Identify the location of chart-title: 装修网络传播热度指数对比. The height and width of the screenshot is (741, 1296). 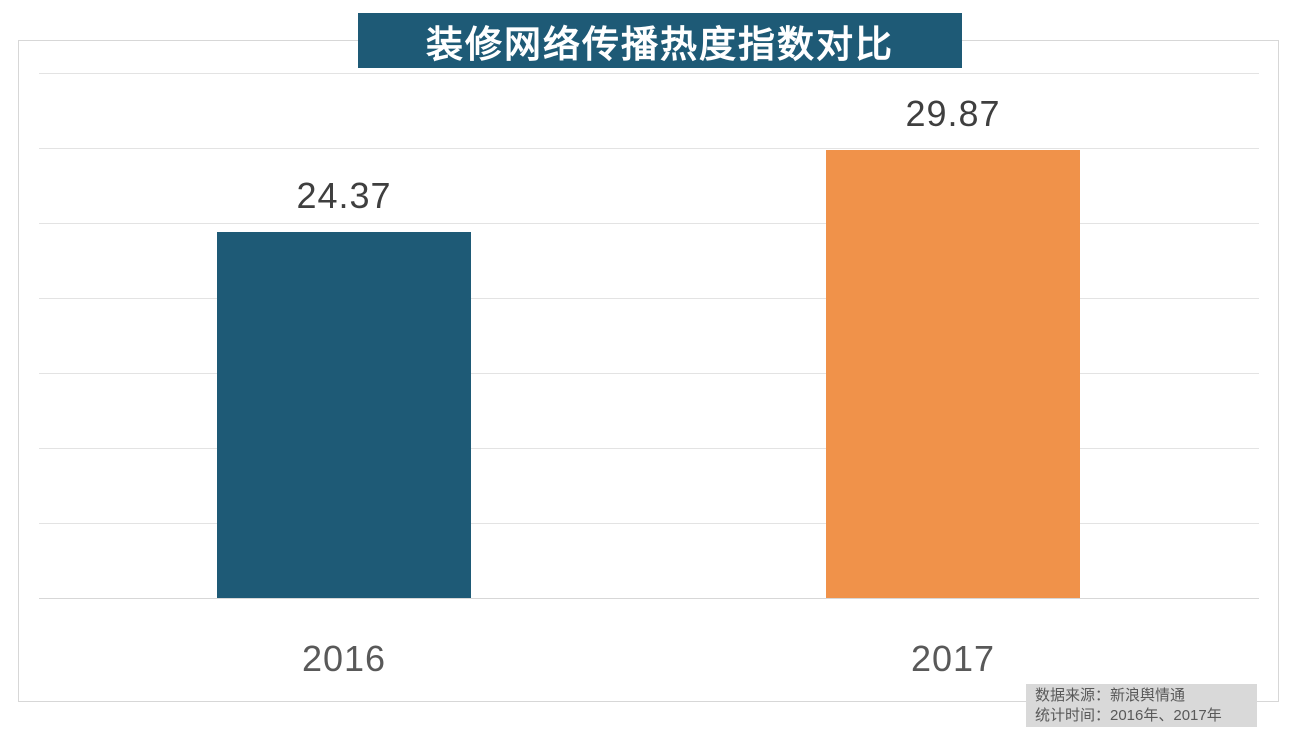
(660, 44).